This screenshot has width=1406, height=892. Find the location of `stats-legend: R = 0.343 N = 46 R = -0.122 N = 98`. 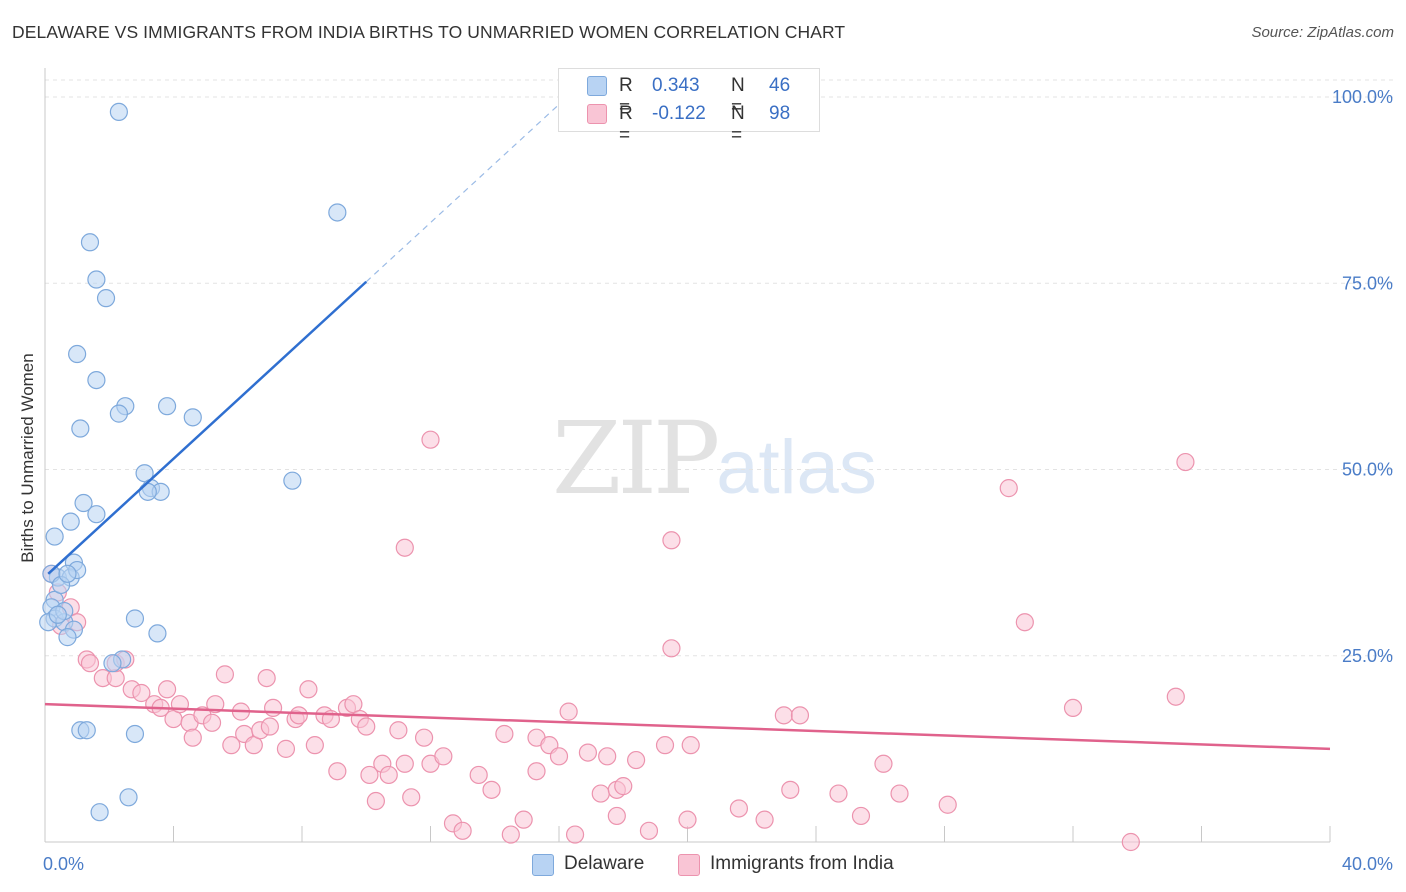

stats-legend: R = 0.343 N = 46 R = -0.122 N = 98 is located at coordinates (689, 107).